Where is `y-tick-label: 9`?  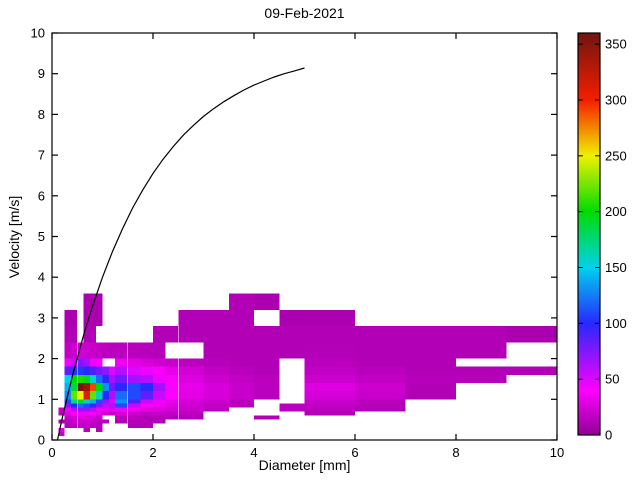 y-tick-label: 9 is located at coordinates (41, 73).